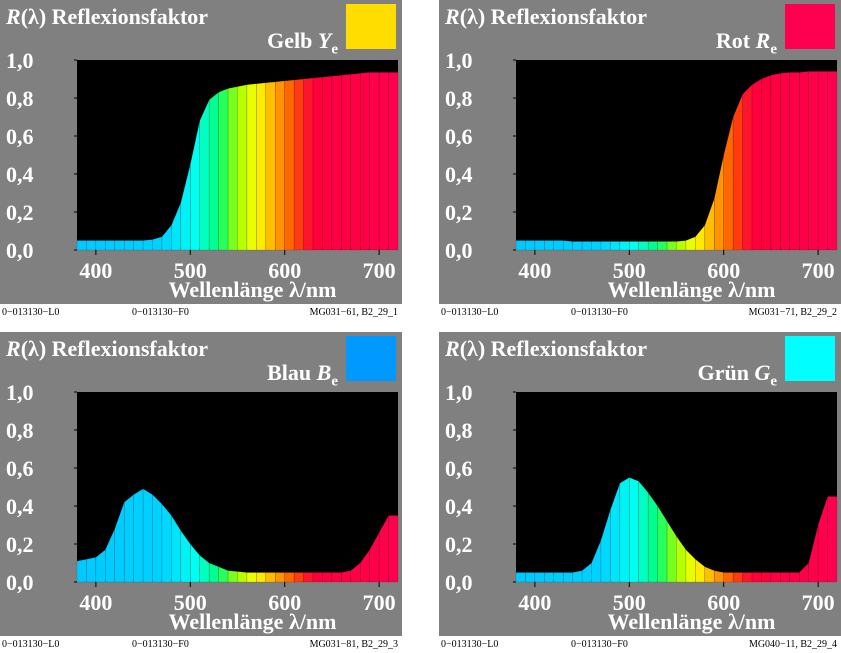  Describe the element at coordinates (733, 40) in the screenshot. I see `color-name: Rot` at that location.